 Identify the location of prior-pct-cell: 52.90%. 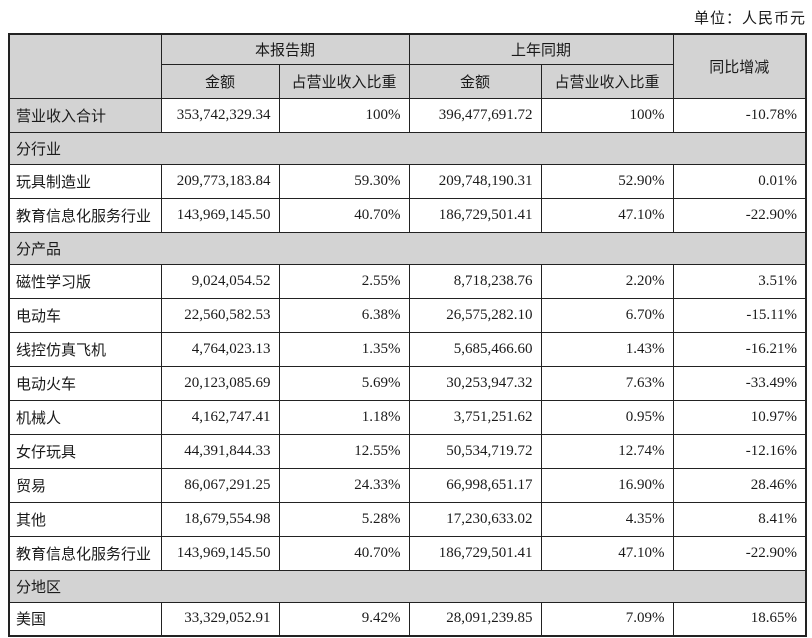
(607, 181).